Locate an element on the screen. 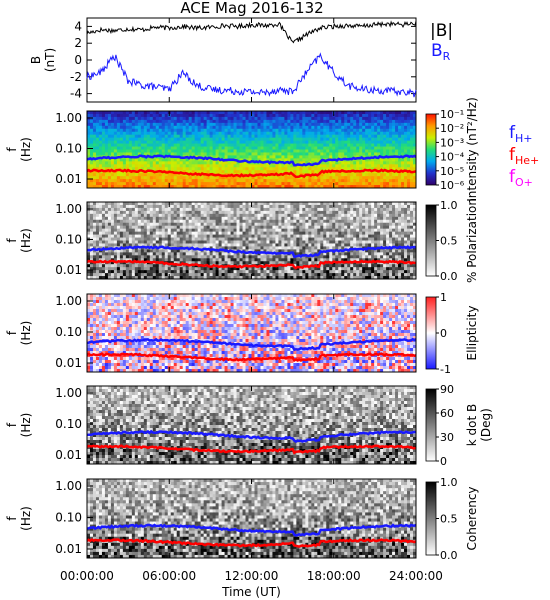  colorbar-tick-label: 10⁻⁵ is located at coordinates (452, 171).